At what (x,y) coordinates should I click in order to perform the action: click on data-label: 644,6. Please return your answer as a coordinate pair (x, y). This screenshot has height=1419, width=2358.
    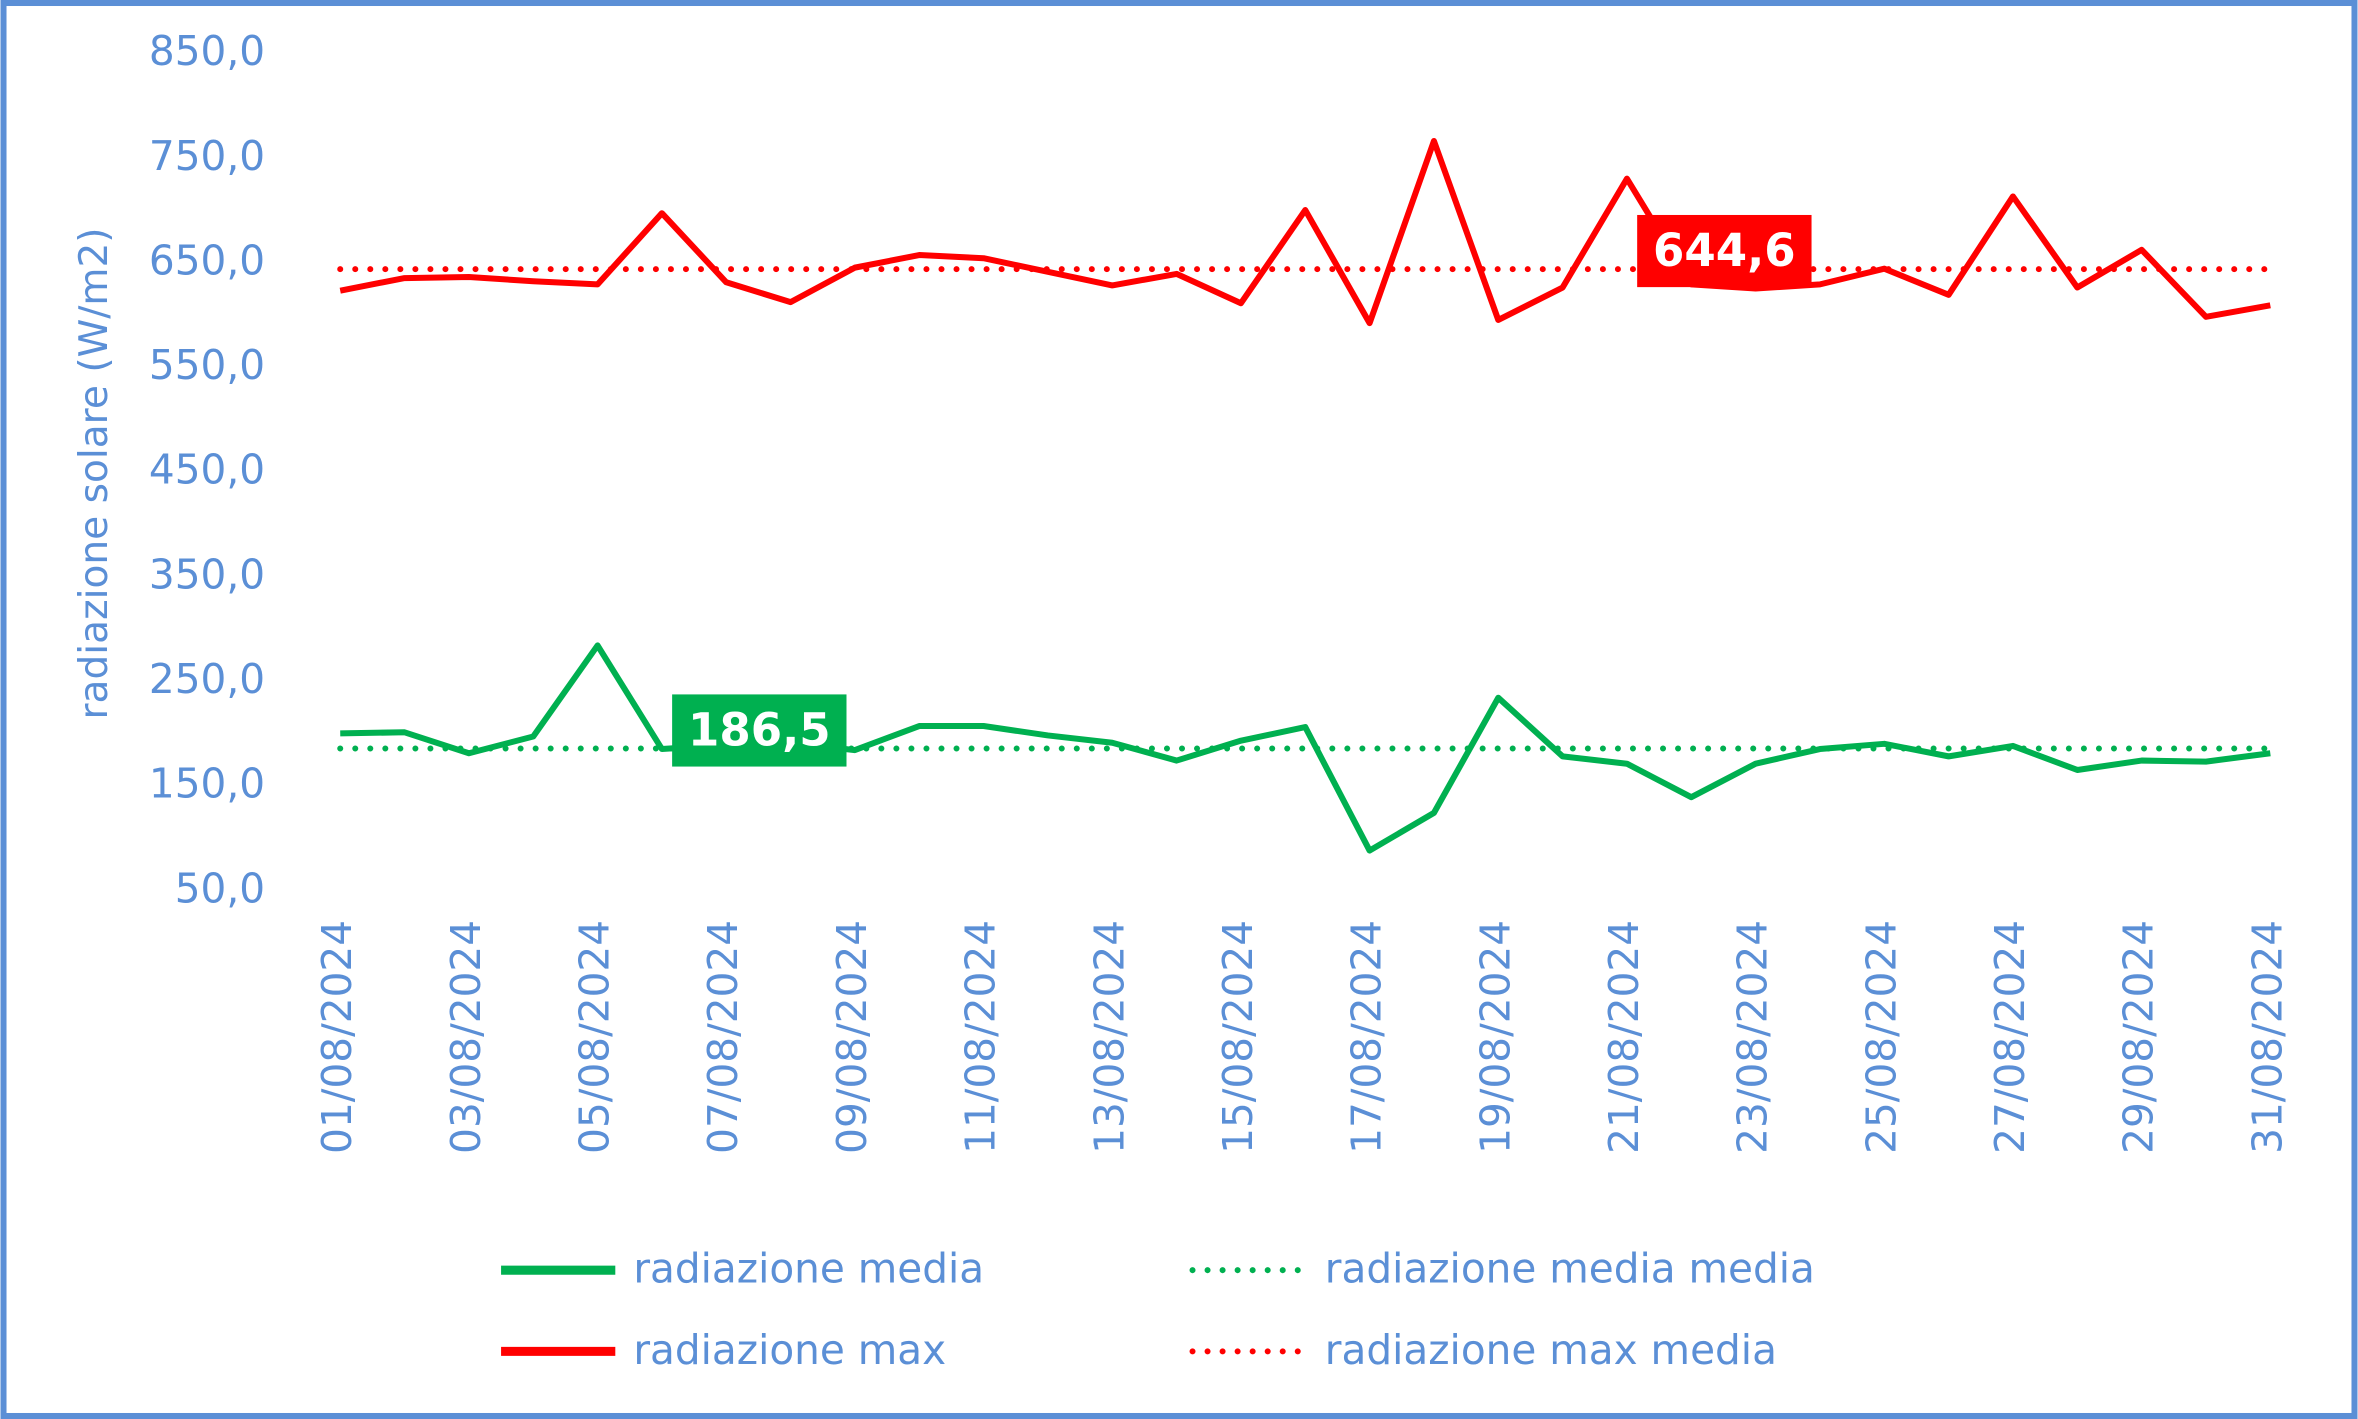
    Looking at the image, I should click on (1724, 250).